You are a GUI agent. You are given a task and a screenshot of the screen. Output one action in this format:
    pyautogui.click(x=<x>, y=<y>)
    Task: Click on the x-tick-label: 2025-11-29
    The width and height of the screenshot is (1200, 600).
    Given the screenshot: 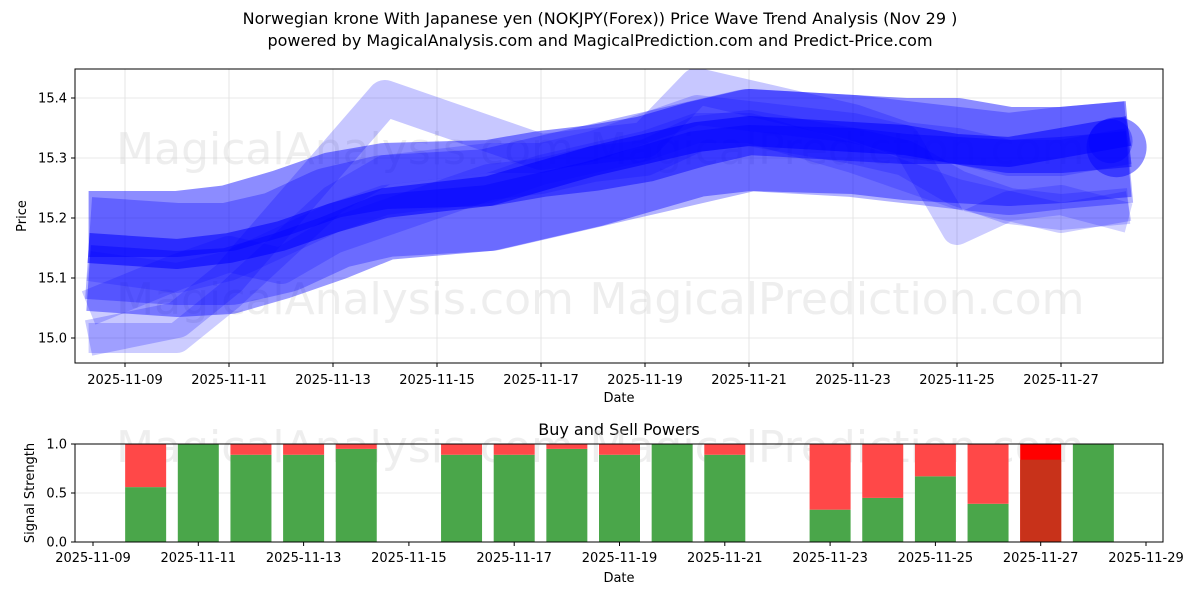 What is the action you would take?
    pyautogui.click(x=1146, y=558)
    